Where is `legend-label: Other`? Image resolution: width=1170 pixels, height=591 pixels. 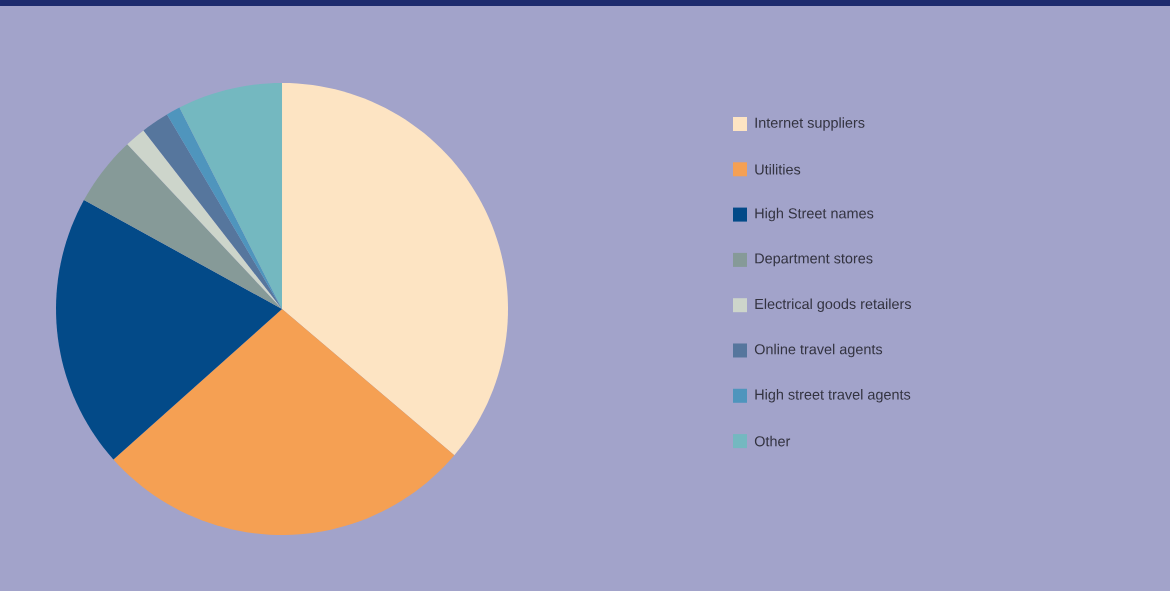 legend-label: Other is located at coordinates (772, 441).